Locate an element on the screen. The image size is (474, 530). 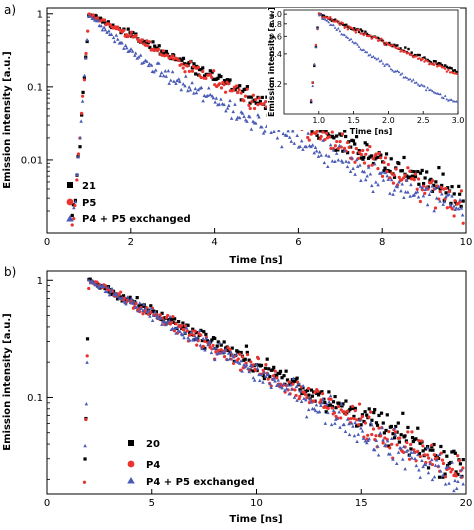
inset-x-tick-label: 1.0 is located at coordinates (318, 120).